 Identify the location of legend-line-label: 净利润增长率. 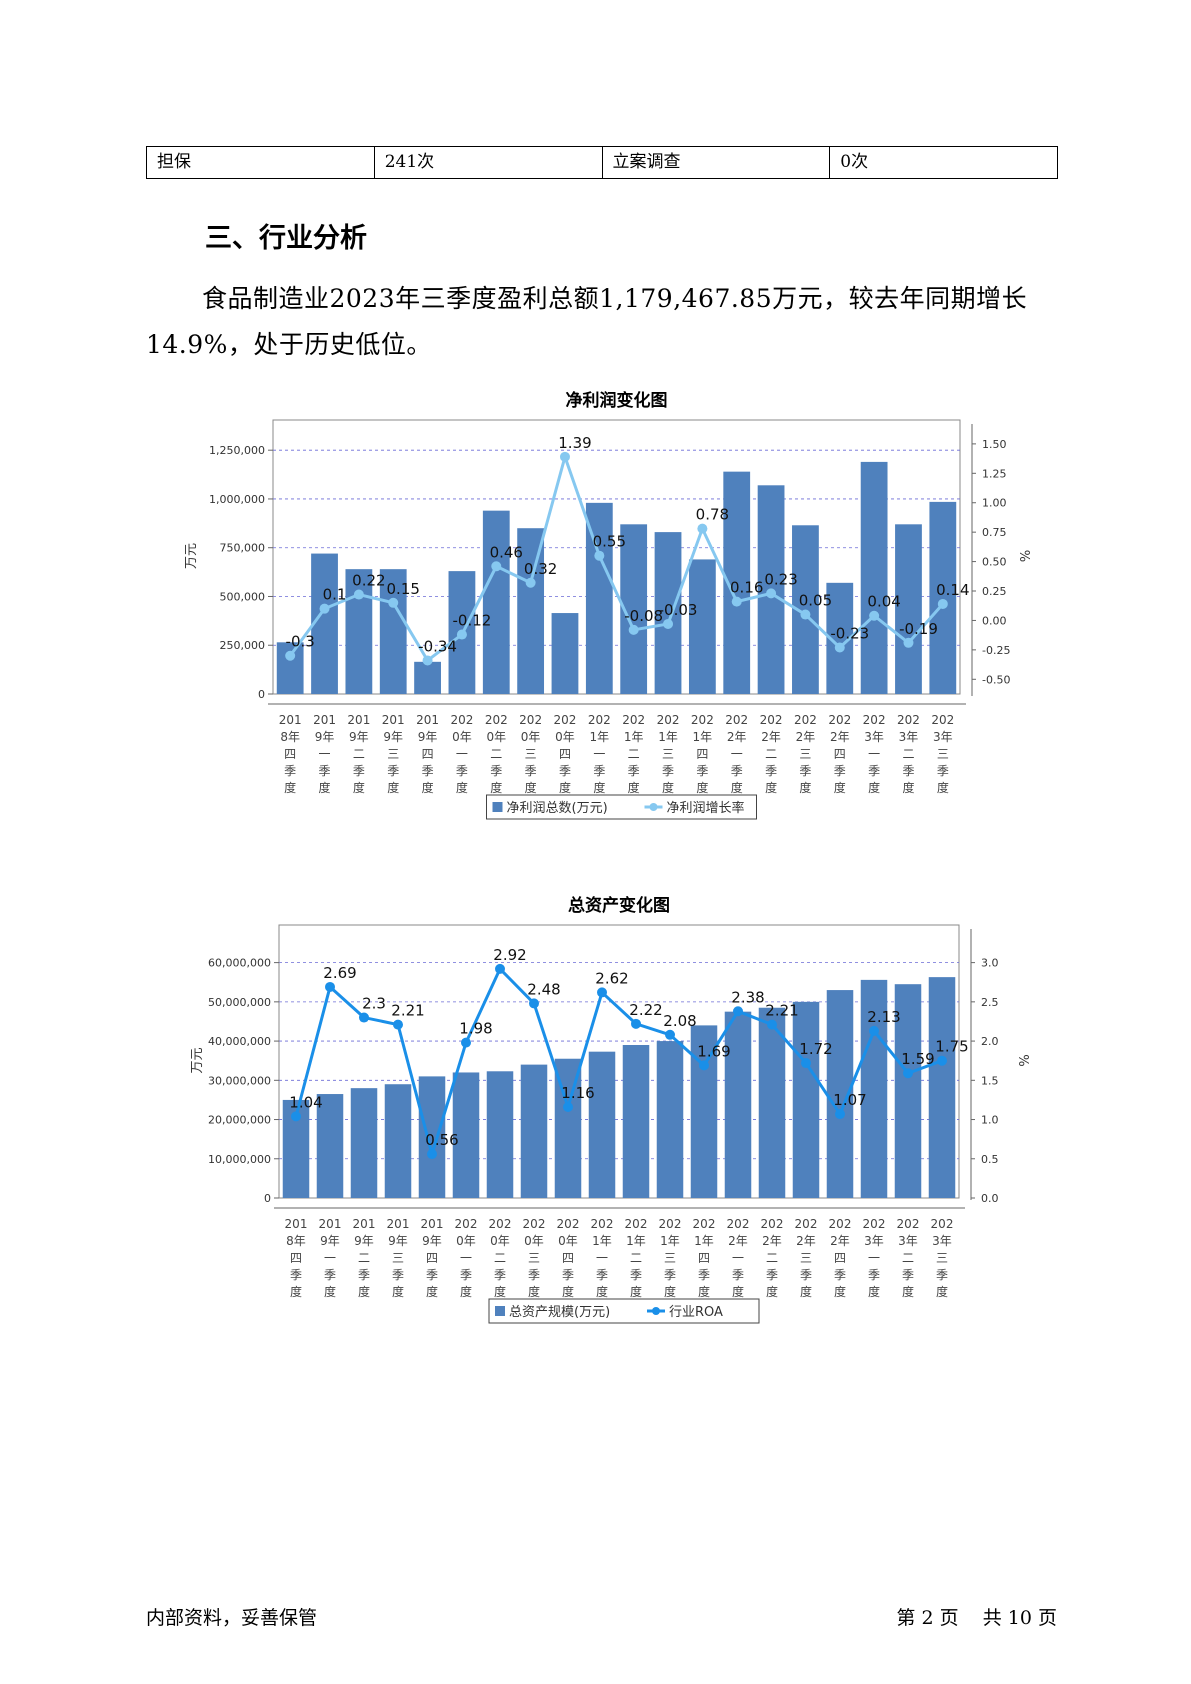
(706, 808).